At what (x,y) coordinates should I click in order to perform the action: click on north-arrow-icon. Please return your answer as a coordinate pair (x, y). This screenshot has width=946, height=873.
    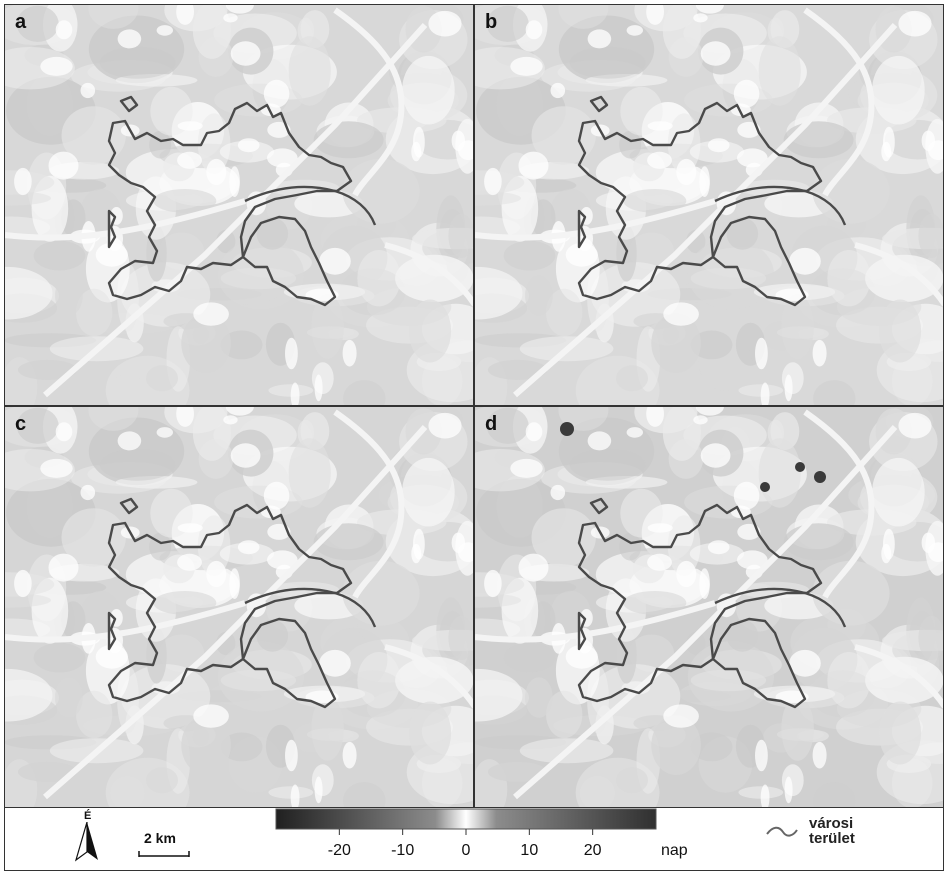
    Looking at the image, I should click on (86, 842).